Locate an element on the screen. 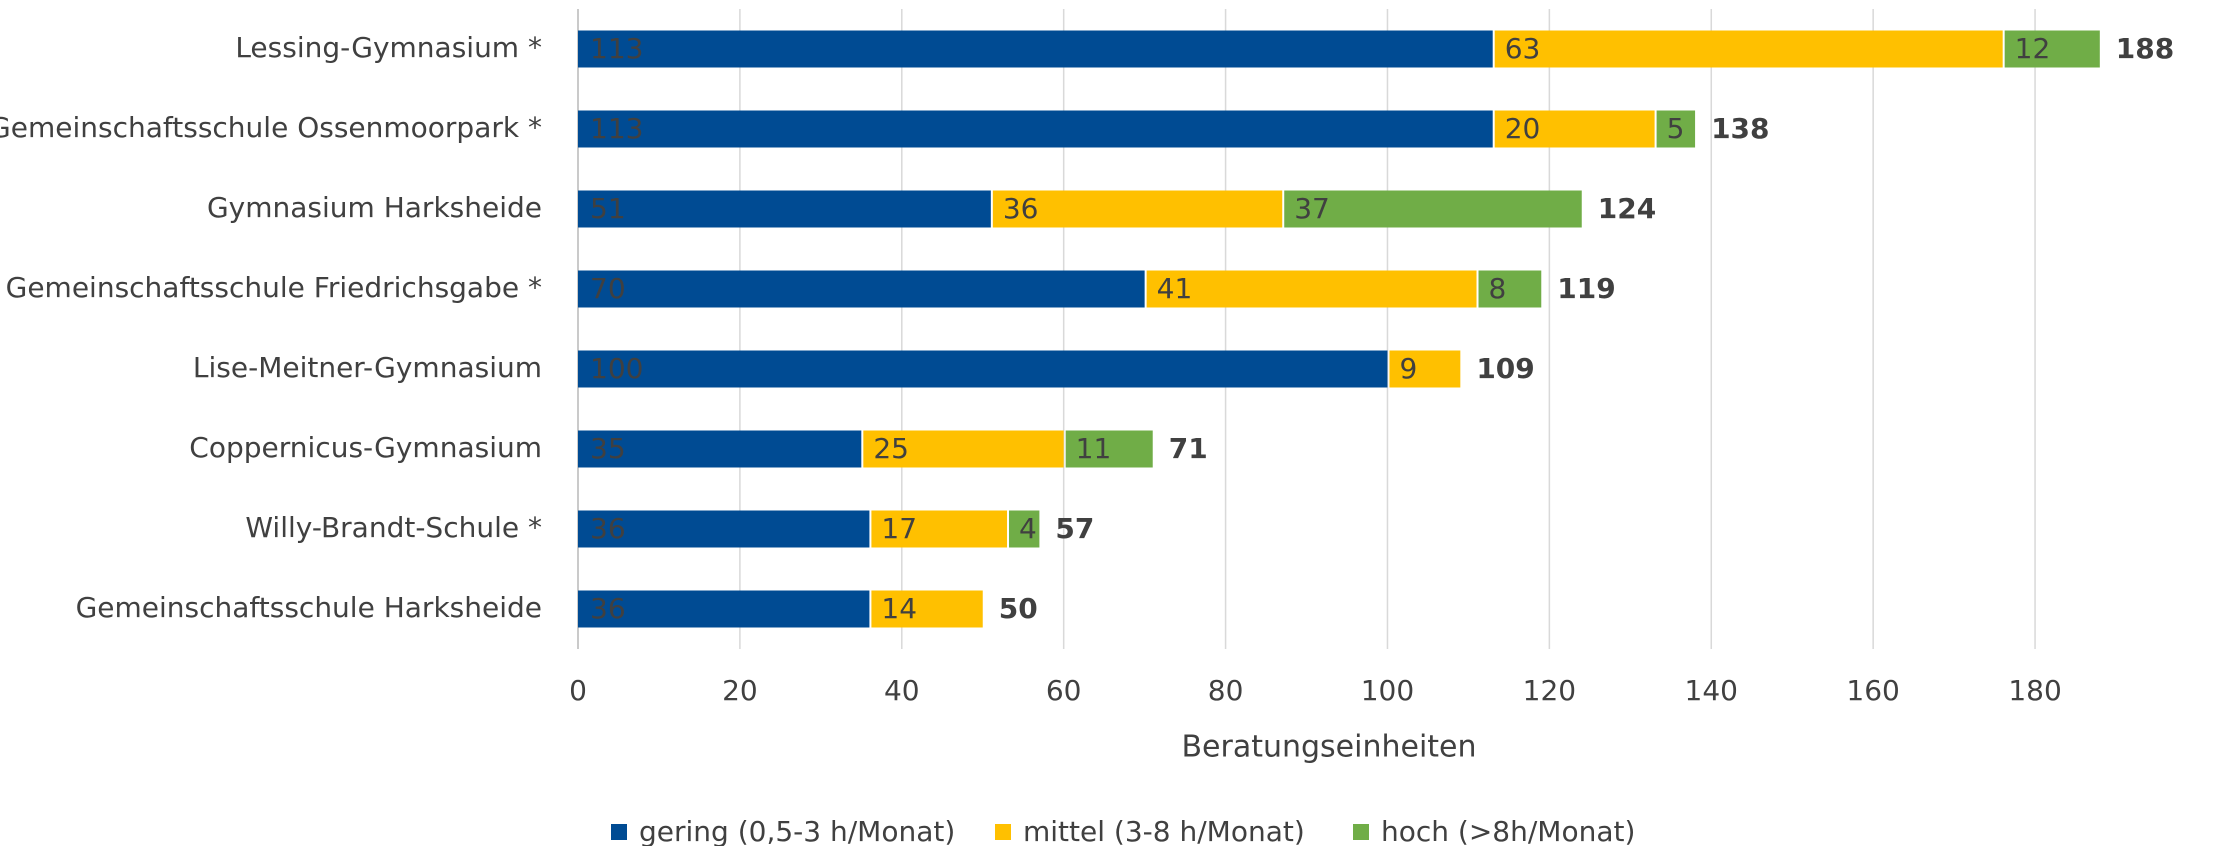 This screenshot has width=2226, height=846. value-label: 9 is located at coordinates (1408, 368).